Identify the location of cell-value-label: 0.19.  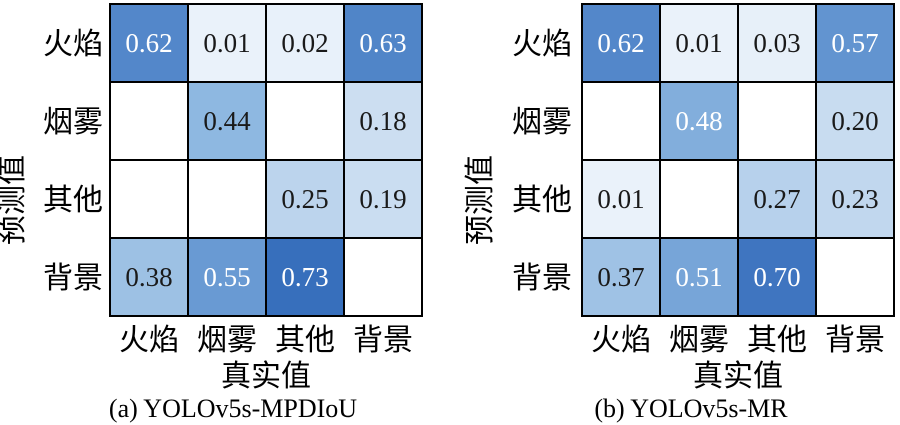
(382, 199).